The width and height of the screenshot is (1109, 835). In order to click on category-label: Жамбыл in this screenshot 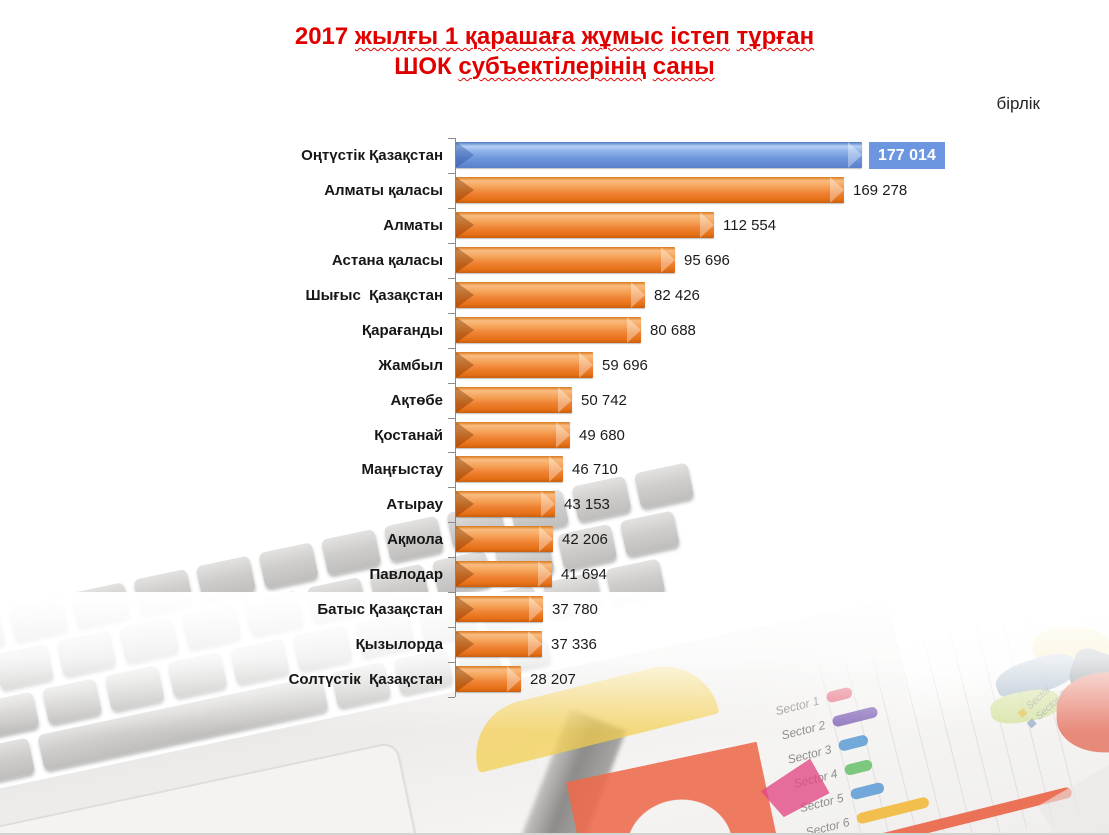, I will do `click(410, 365)`.